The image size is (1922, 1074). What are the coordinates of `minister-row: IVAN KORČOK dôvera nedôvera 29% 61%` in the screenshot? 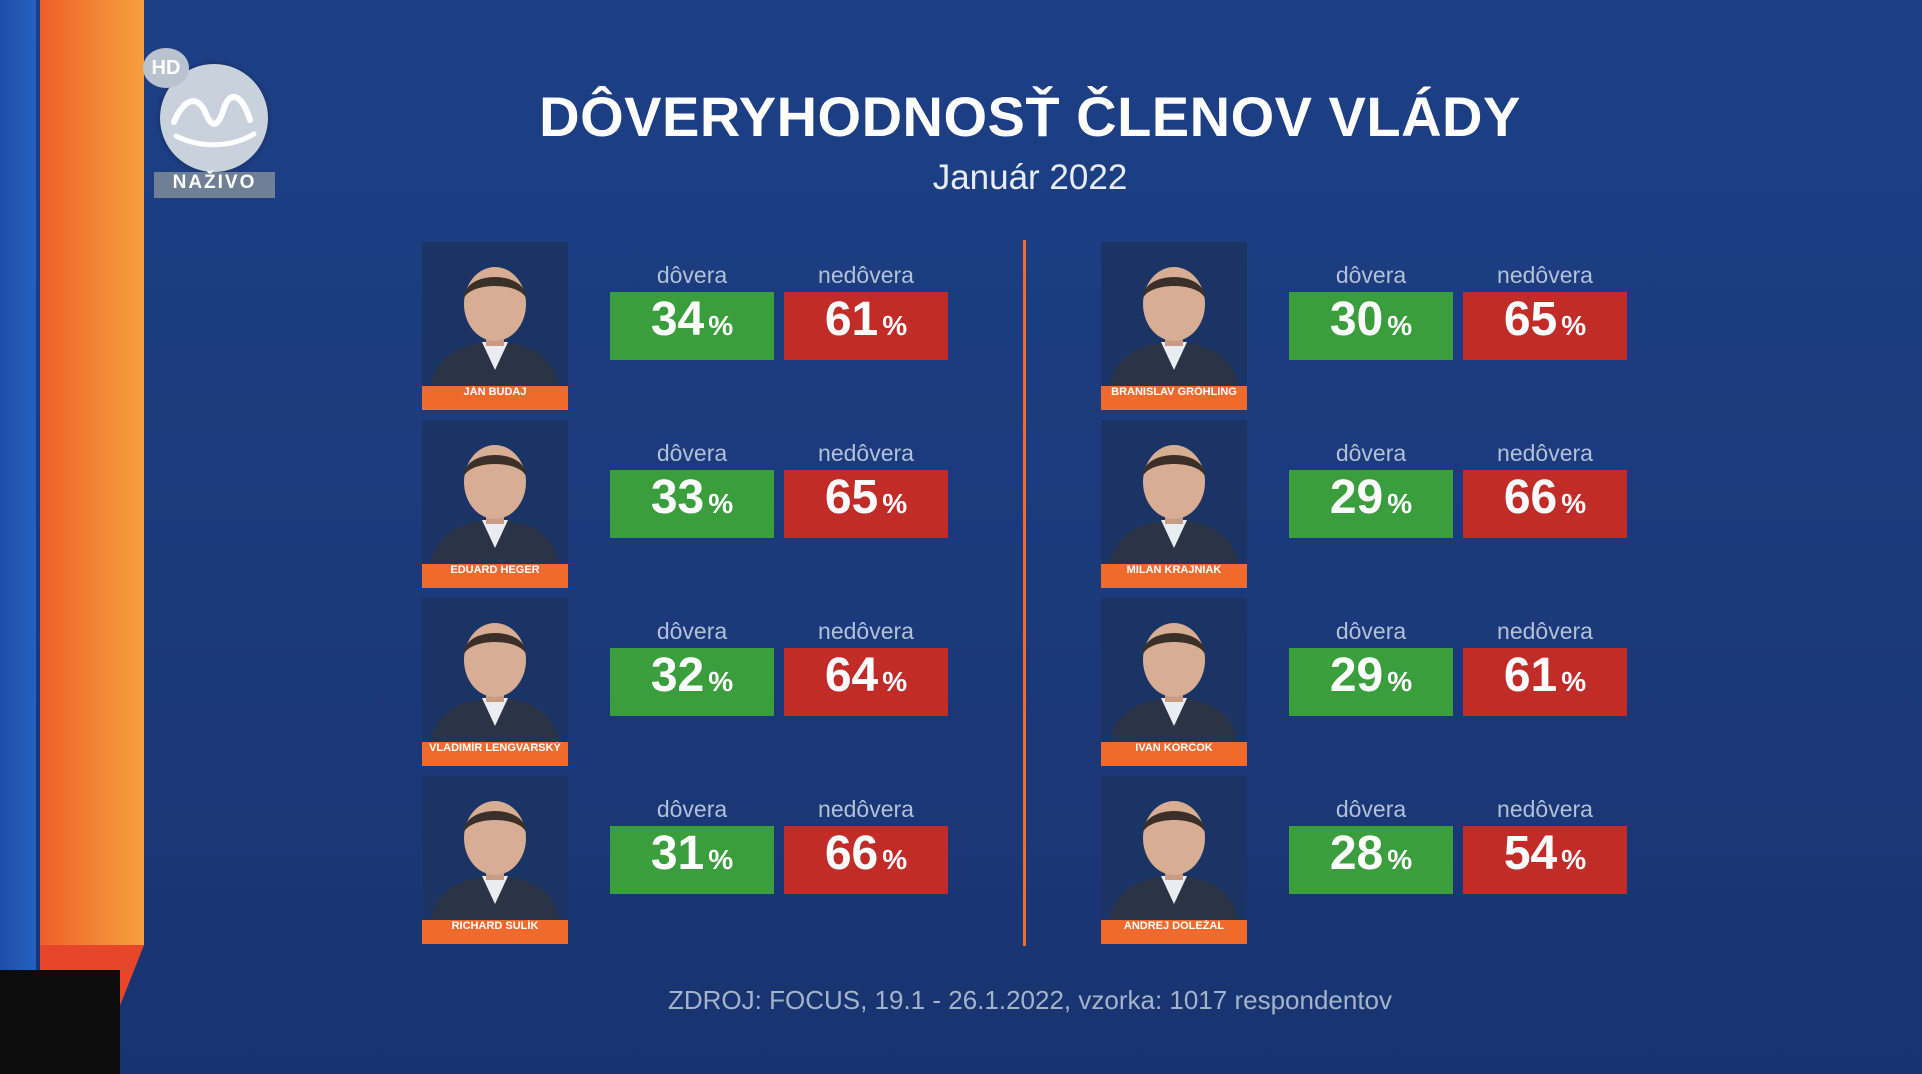 It's located at (1381, 682).